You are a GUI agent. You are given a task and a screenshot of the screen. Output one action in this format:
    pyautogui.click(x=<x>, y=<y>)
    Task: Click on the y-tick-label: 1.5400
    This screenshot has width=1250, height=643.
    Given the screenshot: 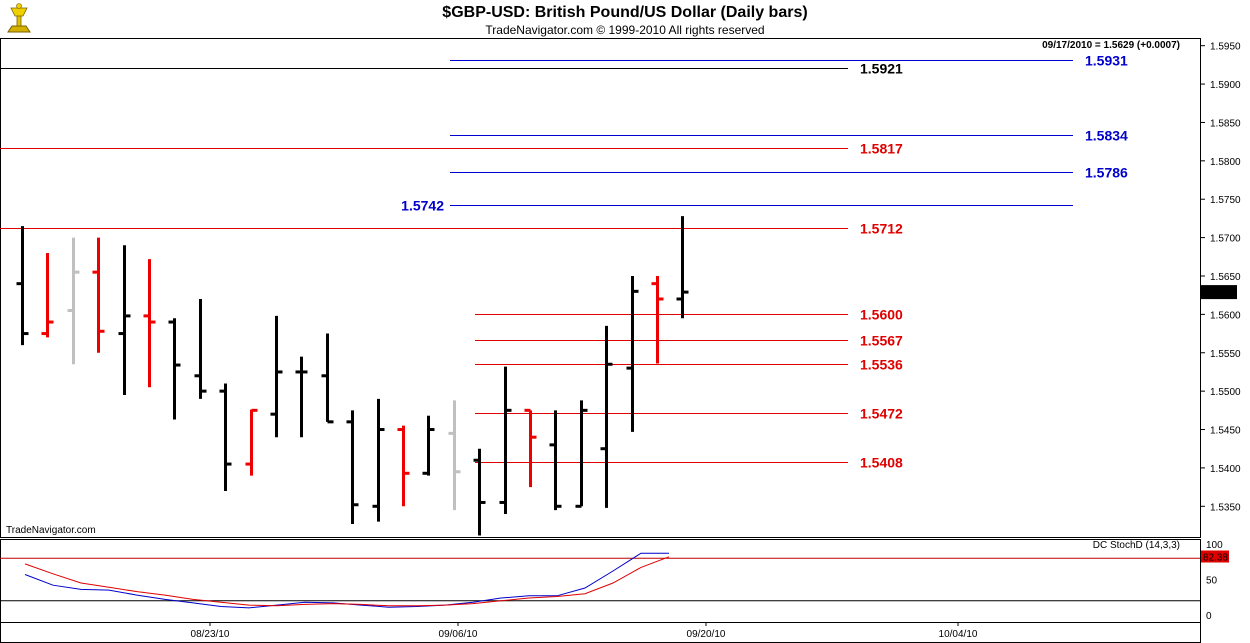 What is the action you would take?
    pyautogui.click(x=1225, y=469)
    